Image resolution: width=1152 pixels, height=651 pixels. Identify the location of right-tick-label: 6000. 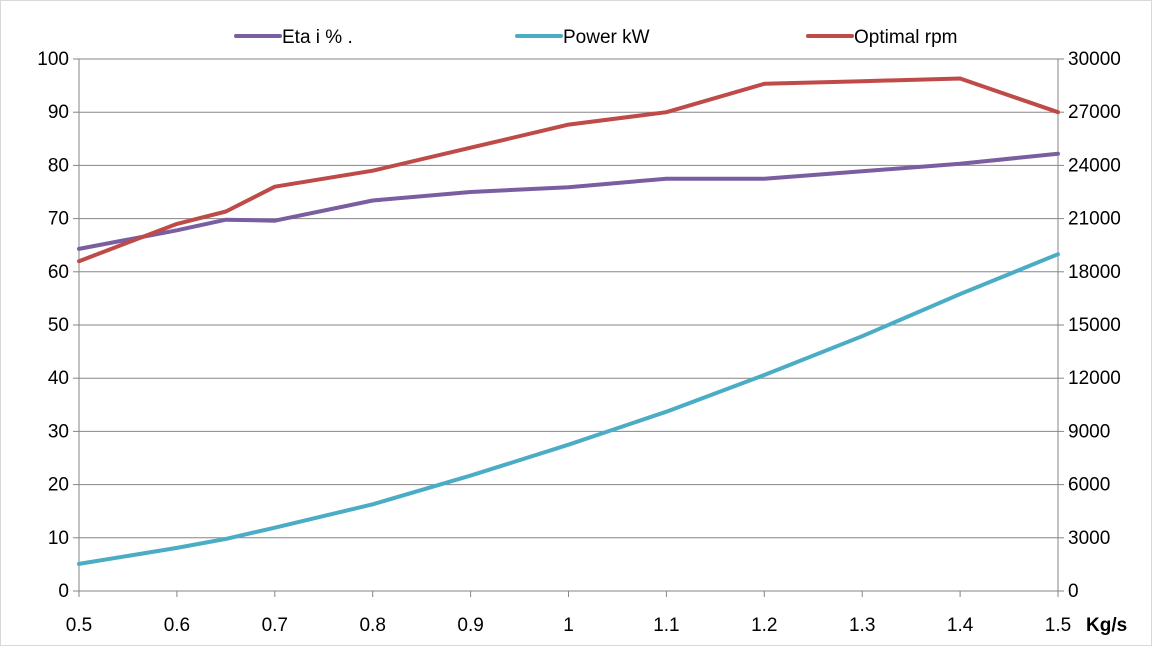
(1089, 485).